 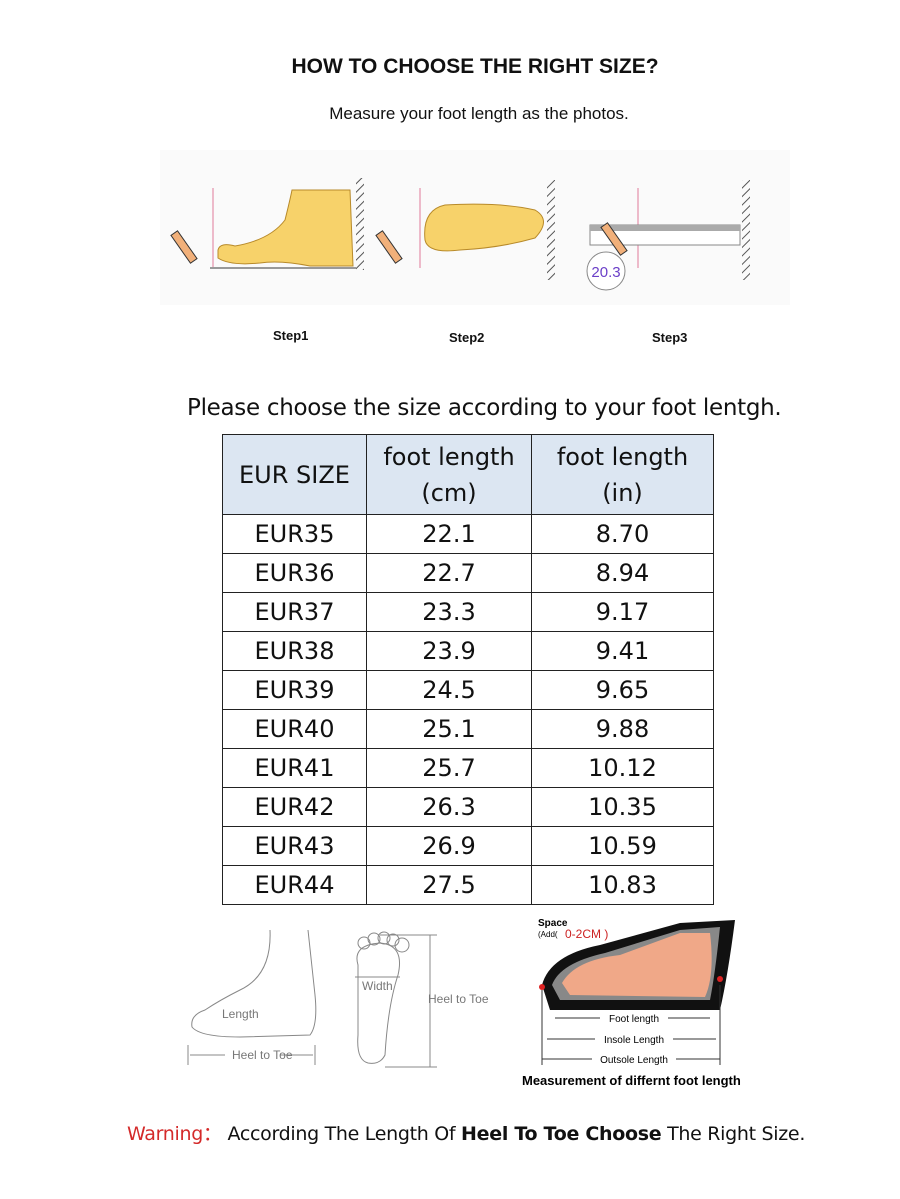 What do you see at coordinates (622, 807) in the screenshot?
I see `foot-length-in-cell: 10.35` at bounding box center [622, 807].